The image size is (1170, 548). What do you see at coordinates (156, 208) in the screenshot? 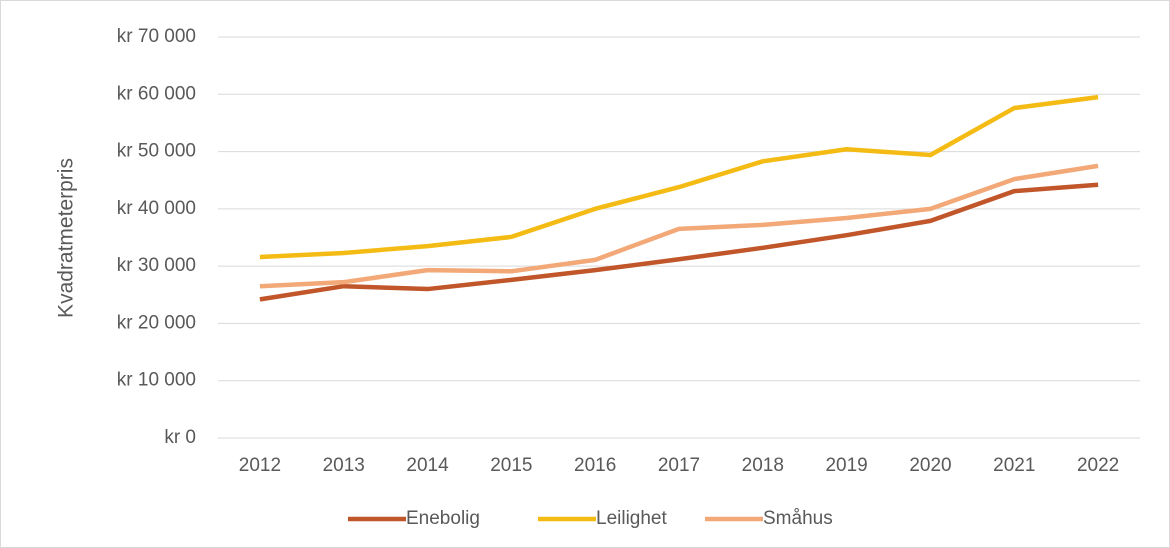
I see `y-tick-label: kr 40 000` at bounding box center [156, 208].